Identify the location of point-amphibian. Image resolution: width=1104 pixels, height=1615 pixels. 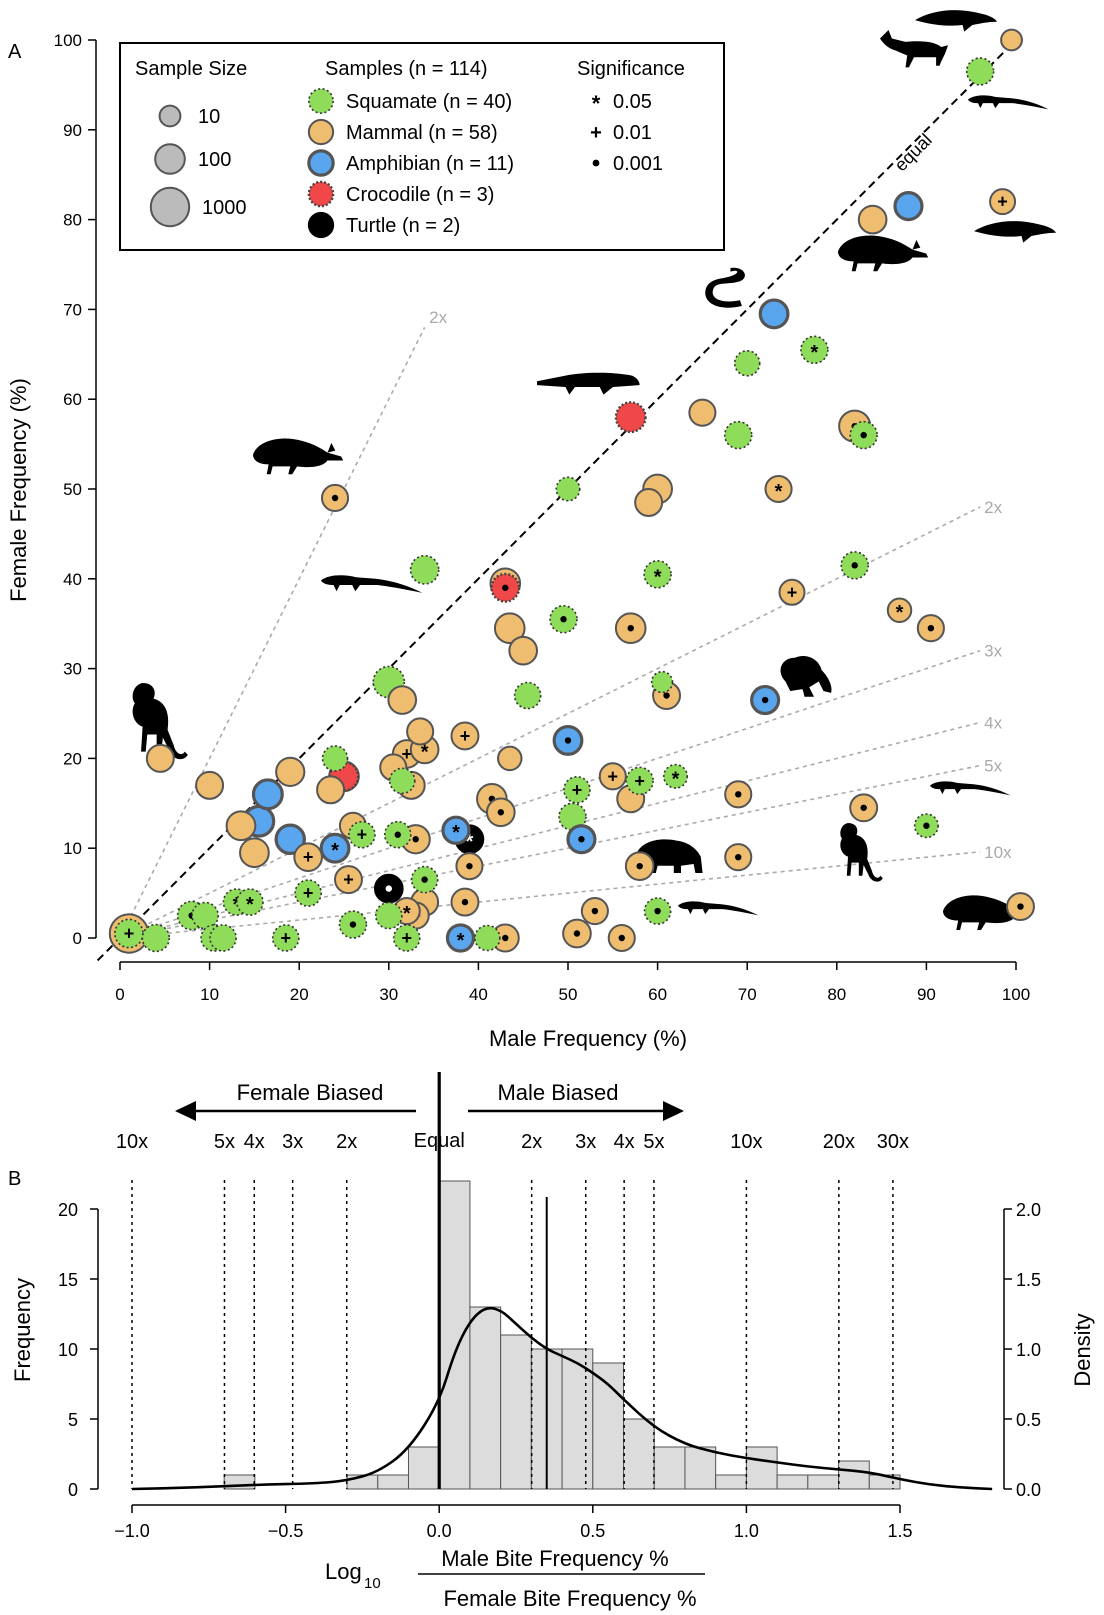
(774, 314).